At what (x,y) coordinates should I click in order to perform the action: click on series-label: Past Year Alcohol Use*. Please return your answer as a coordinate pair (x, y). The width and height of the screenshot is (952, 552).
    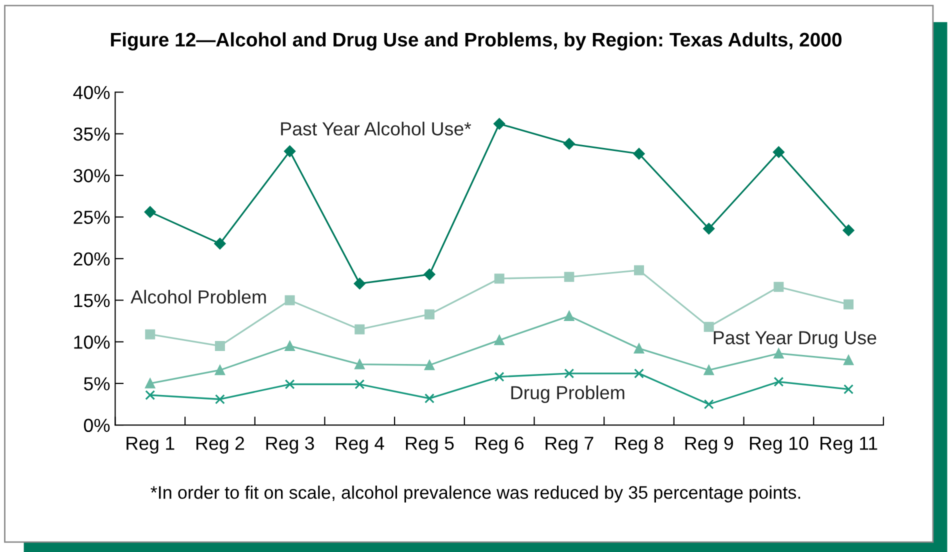
    Looking at the image, I should click on (376, 129).